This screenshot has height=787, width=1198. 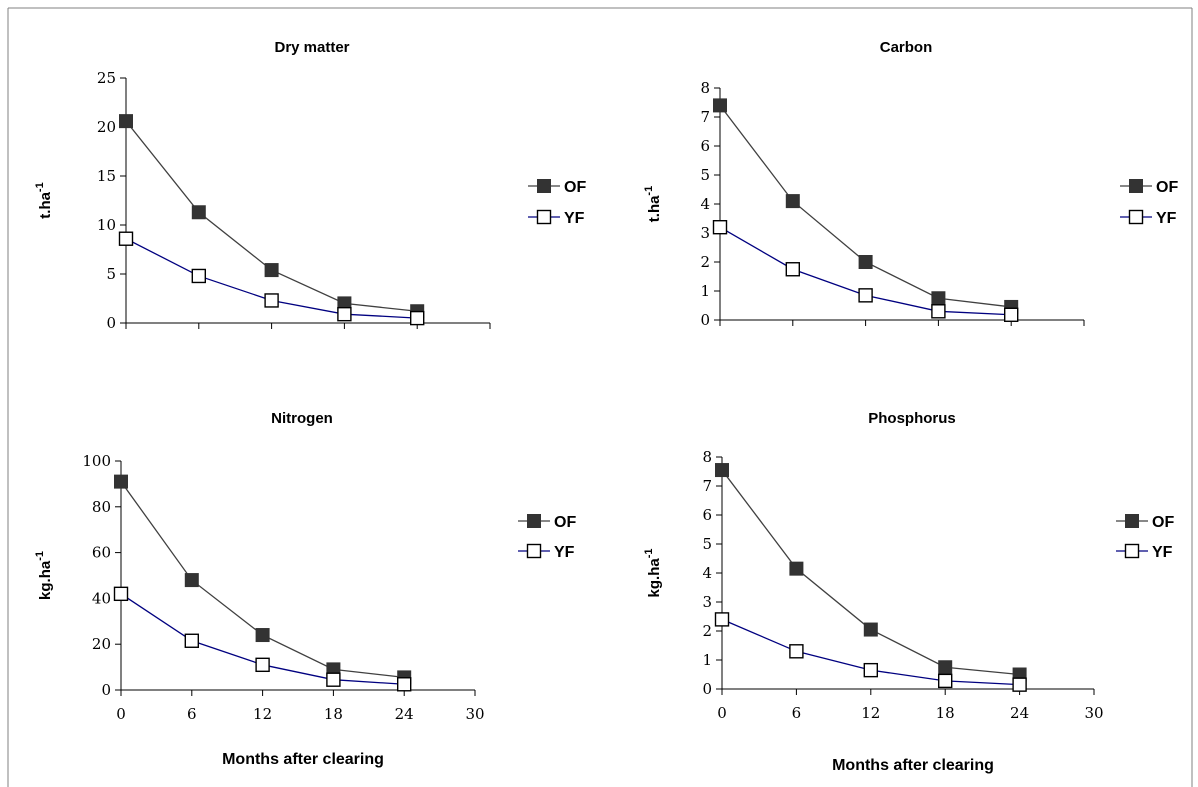 What do you see at coordinates (101, 553) in the screenshot?
I see `y-tick-label: 60` at bounding box center [101, 553].